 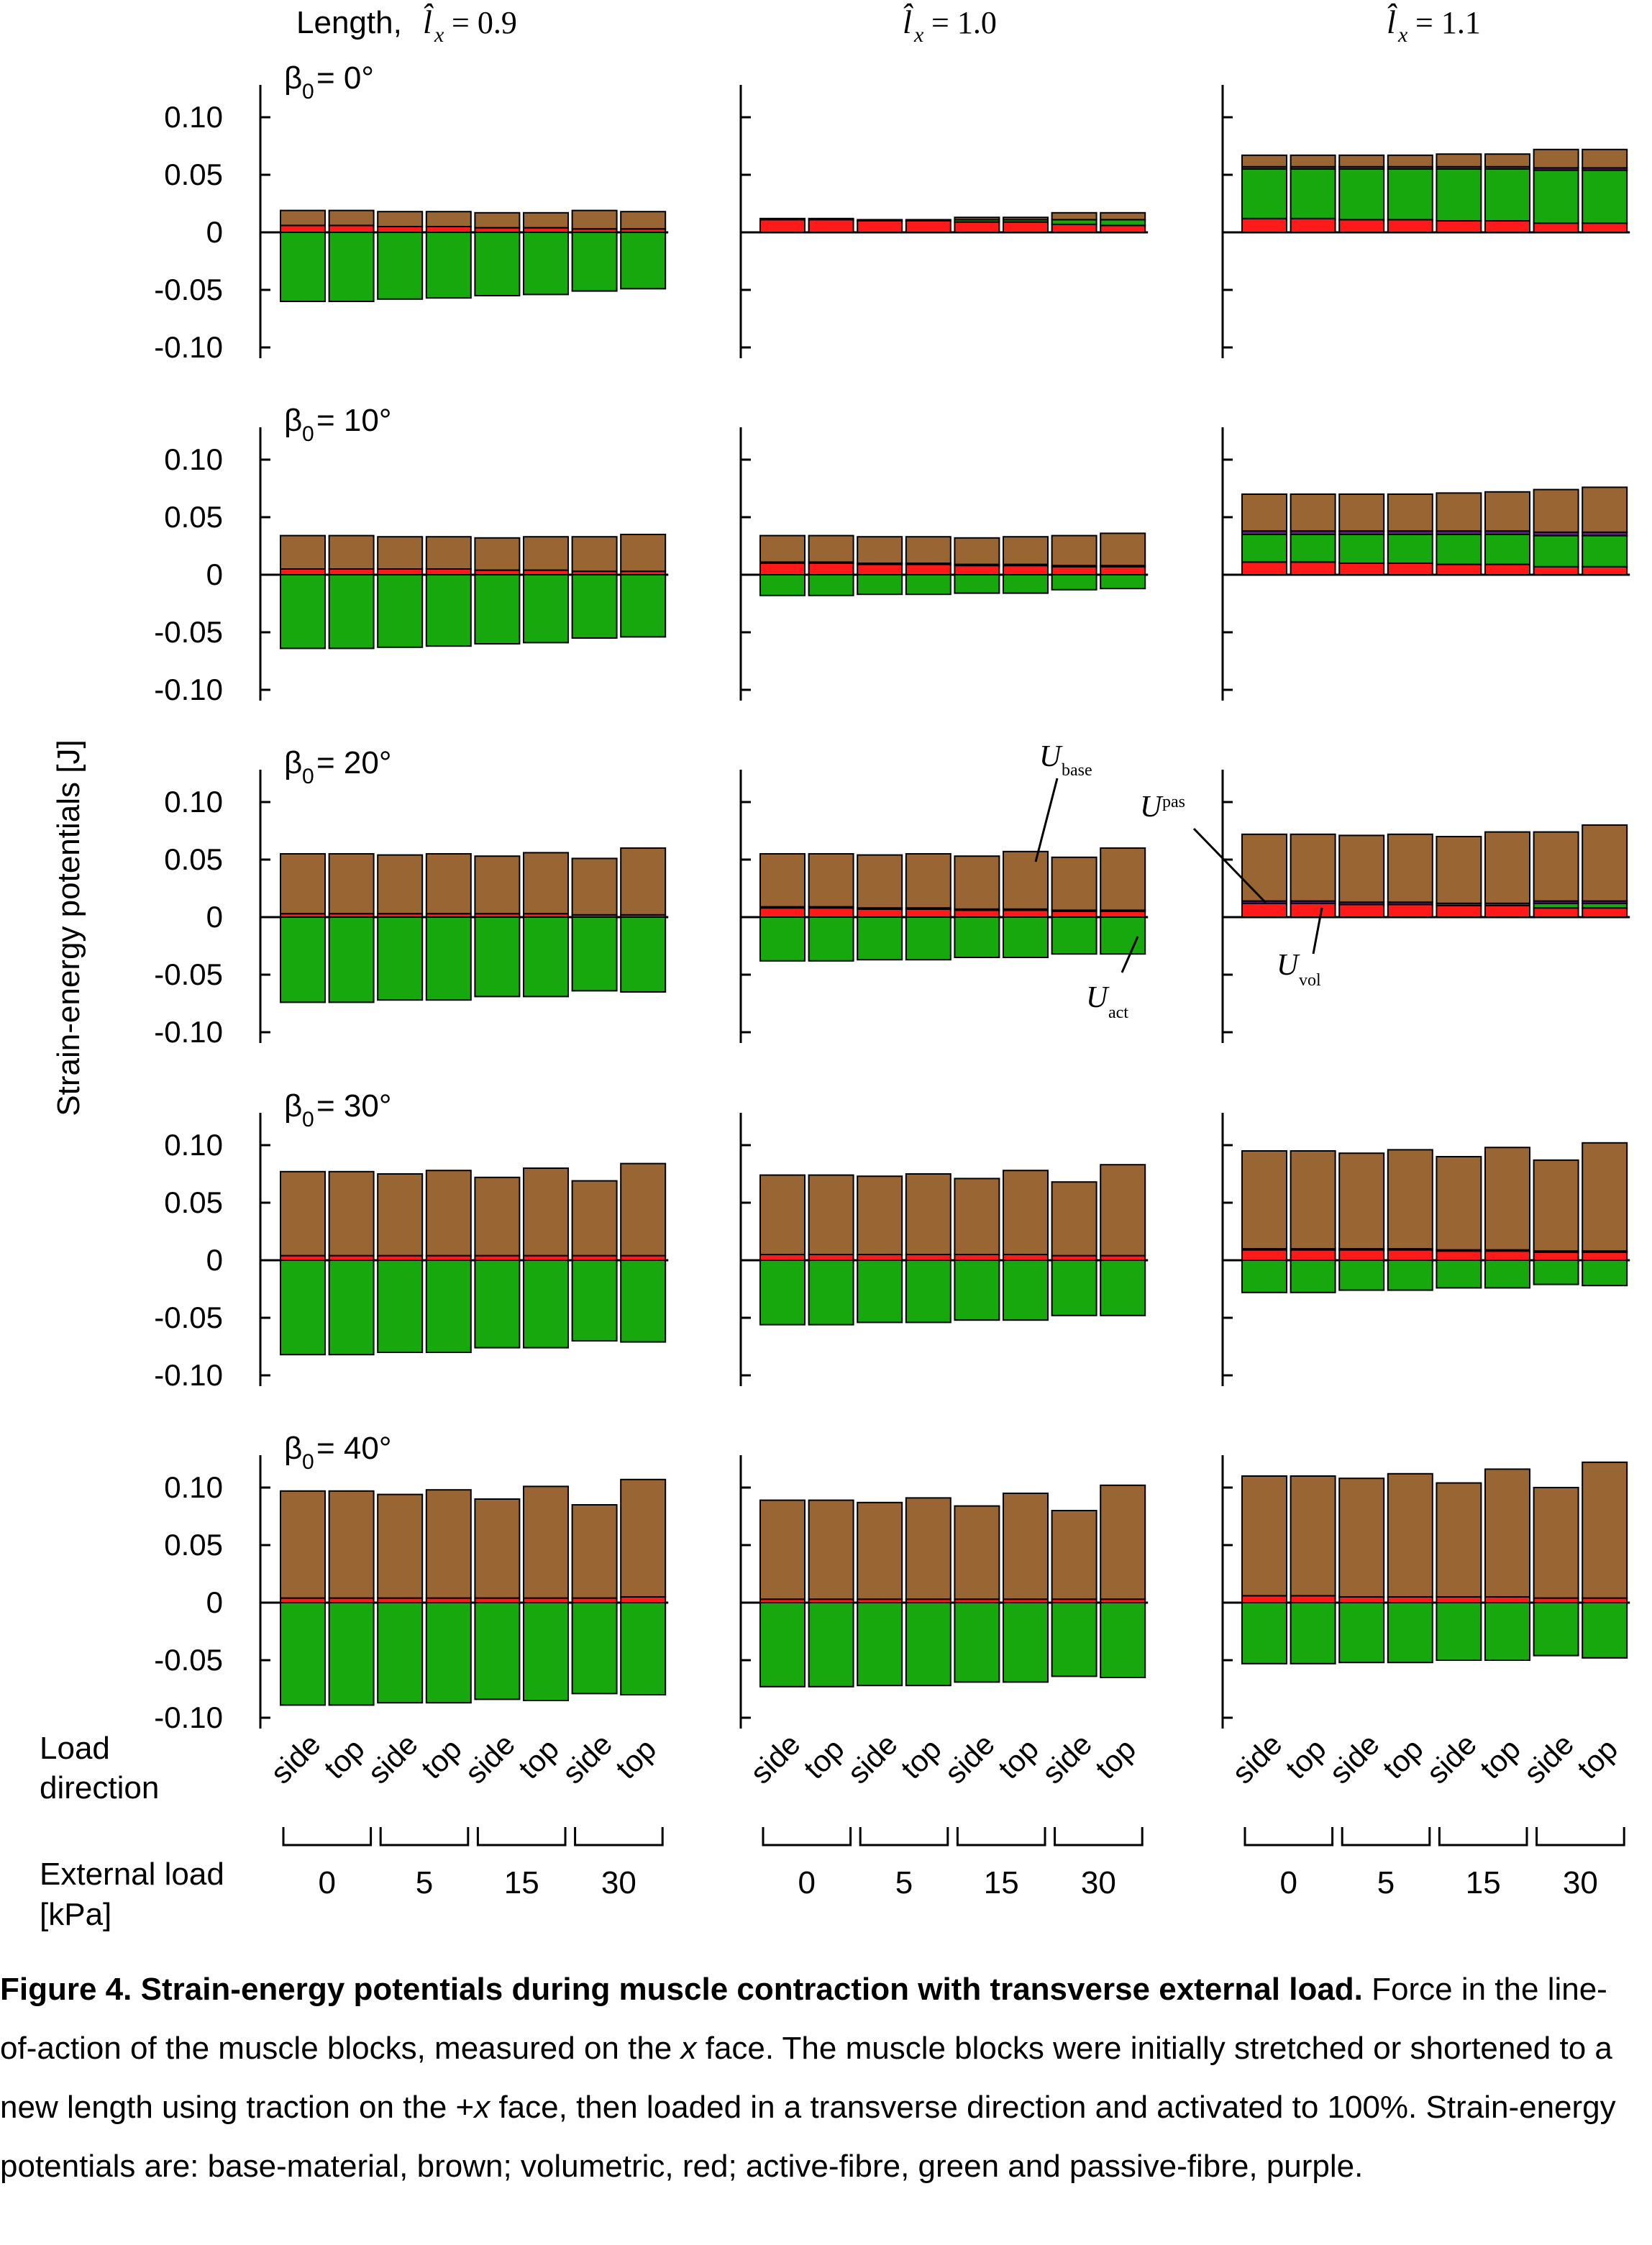 What do you see at coordinates (428, 22) in the screenshot?
I see `lx-symbol-1: l̂` at bounding box center [428, 22].